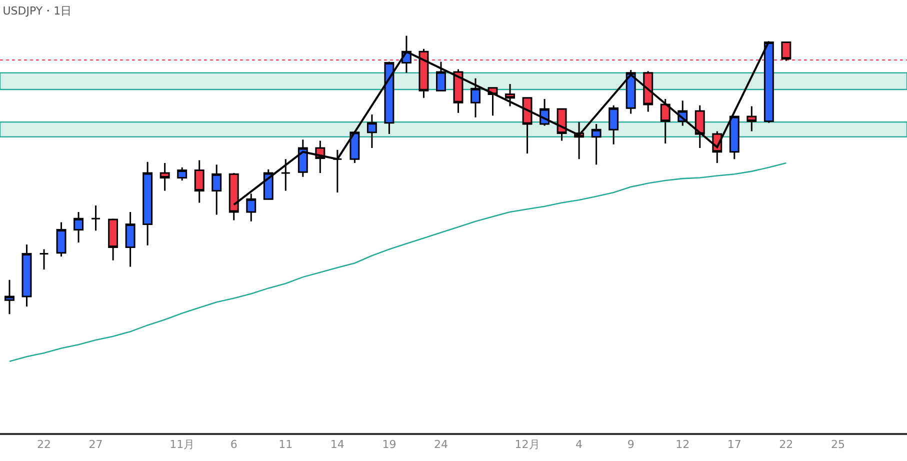 Image resolution: width=907 pixels, height=461 pixels. What do you see at coordinates (95, 445) in the screenshot?
I see `x-tick-label: 27` at bounding box center [95, 445].